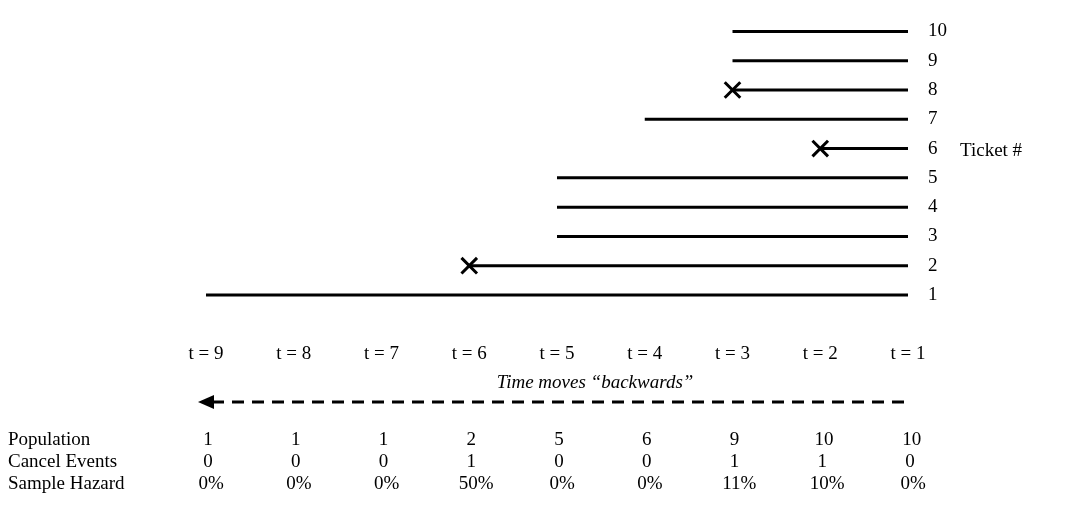 Image resolution: width=1073 pixels, height=521 pixels. Describe the element at coordinates (557, 353) in the screenshot. I see `x-tick-label: t = 5` at that location.